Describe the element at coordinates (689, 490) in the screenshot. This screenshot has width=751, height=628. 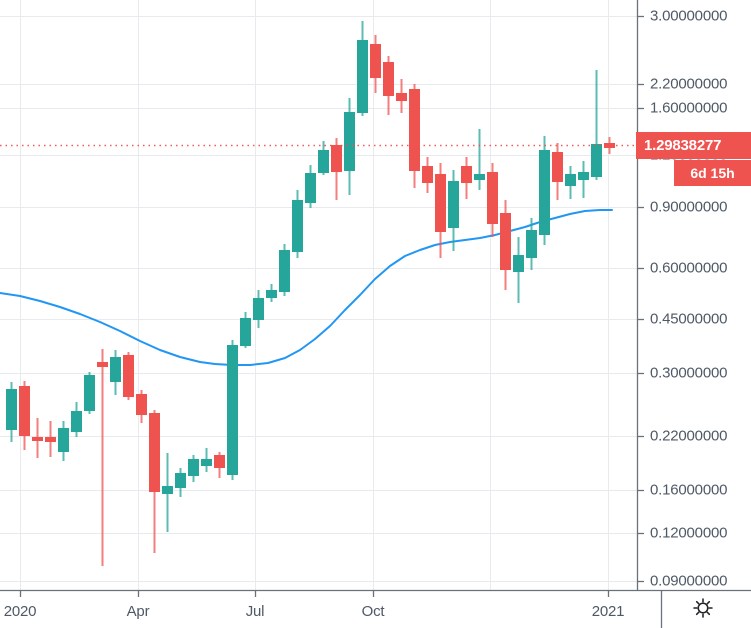
I see `y-axis-tick-label: 0.16000000` at that location.